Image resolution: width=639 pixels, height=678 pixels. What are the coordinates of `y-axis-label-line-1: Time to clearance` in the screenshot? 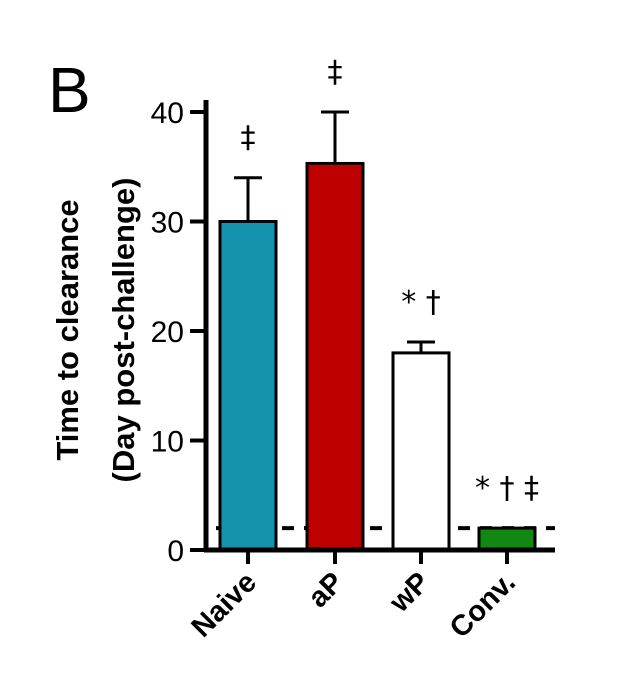 It's located at (67, 329).